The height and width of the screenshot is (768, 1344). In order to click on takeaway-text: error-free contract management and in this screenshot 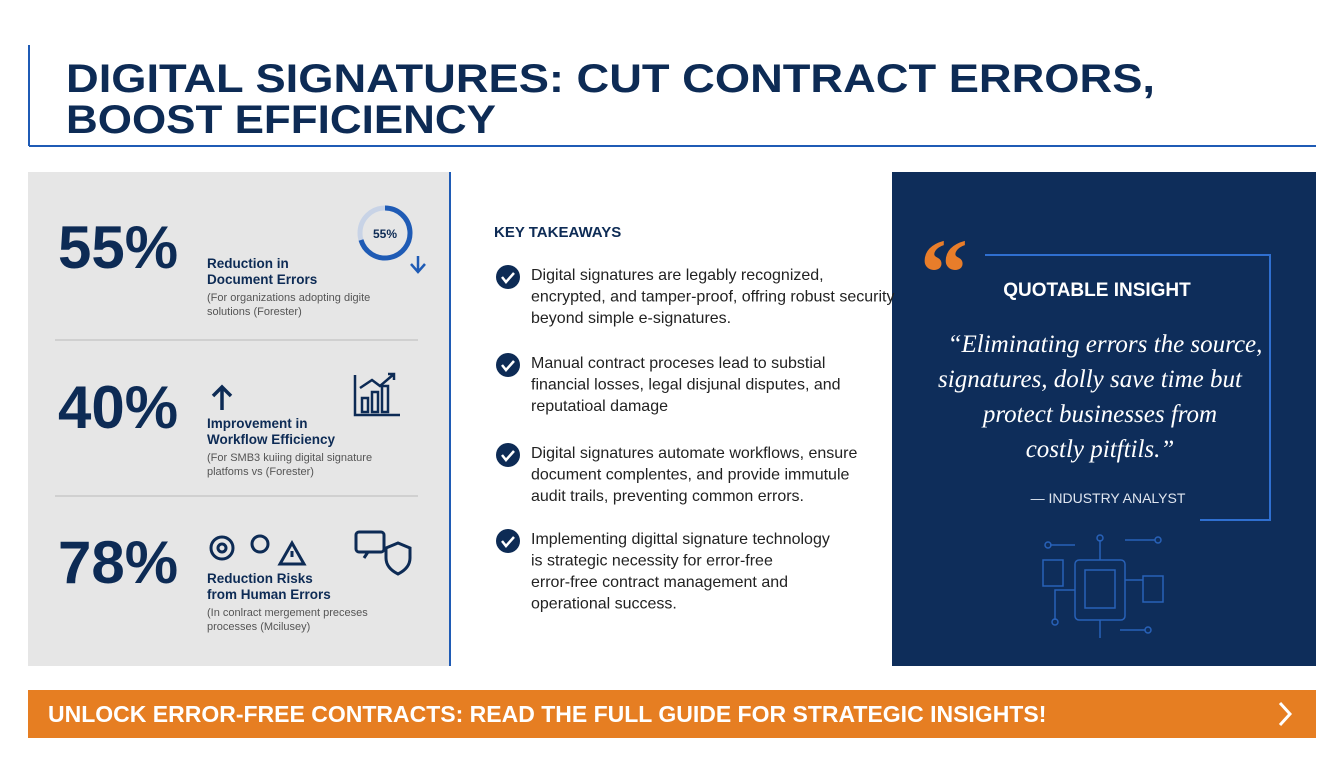, I will do `click(659, 582)`.